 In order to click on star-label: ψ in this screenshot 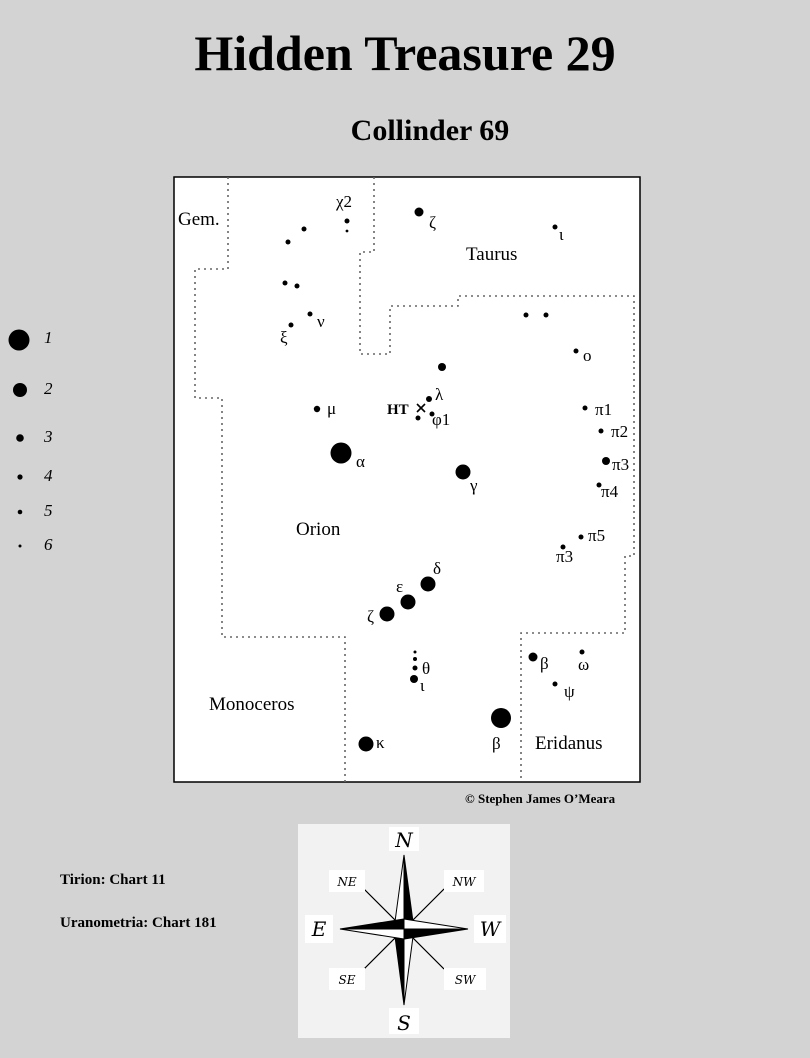, I will do `click(569, 691)`.